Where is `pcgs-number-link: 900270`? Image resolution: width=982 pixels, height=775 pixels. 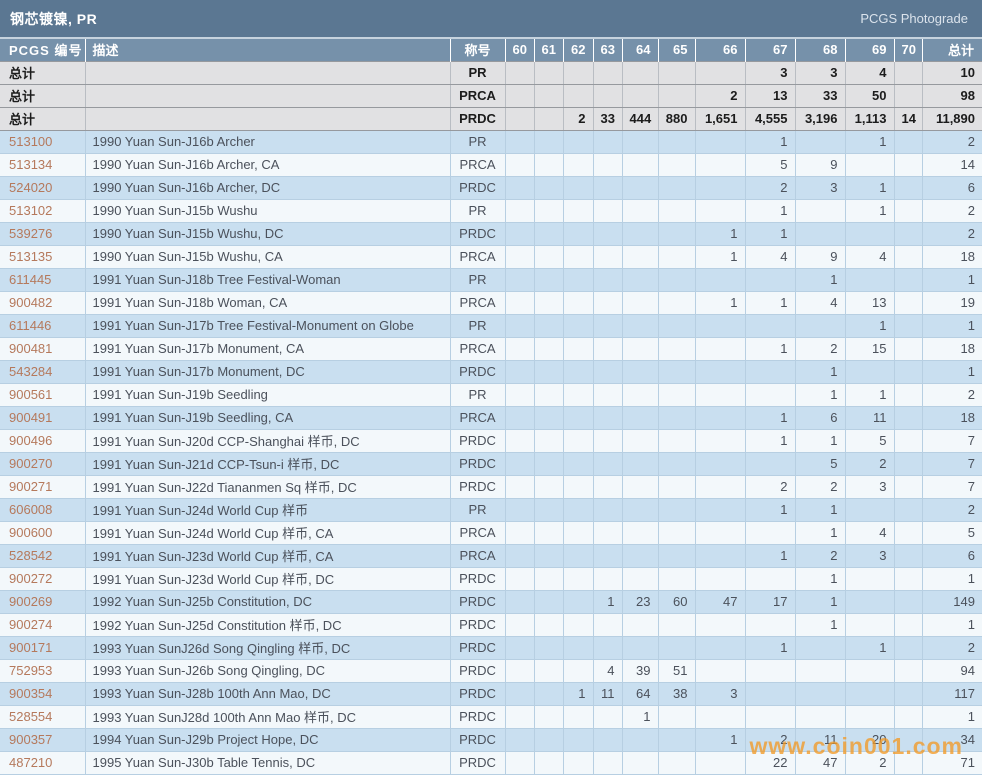
pcgs-number-link: 900270 is located at coordinates (31, 463).